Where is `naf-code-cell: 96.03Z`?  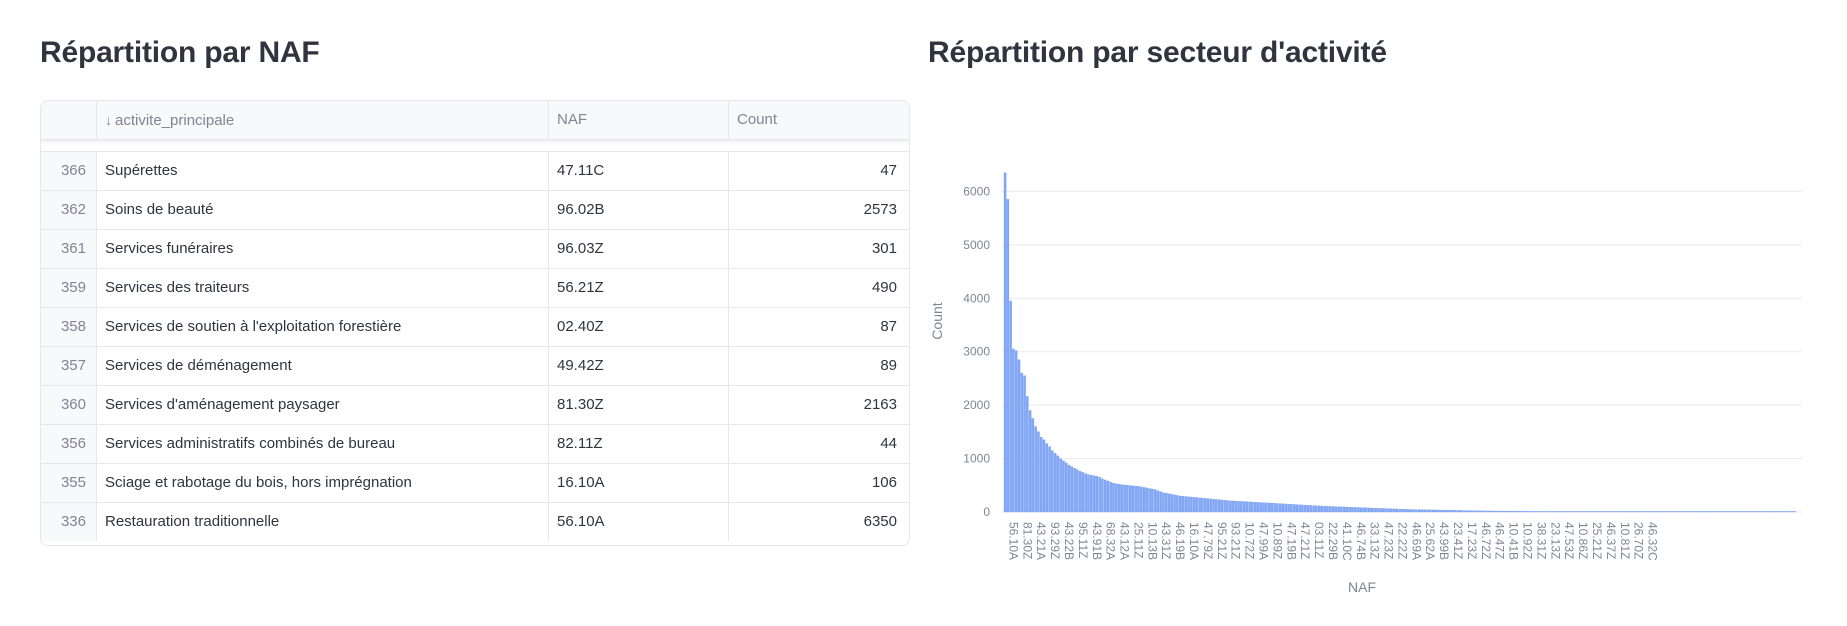
naf-code-cell: 96.03Z is located at coordinates (639, 249).